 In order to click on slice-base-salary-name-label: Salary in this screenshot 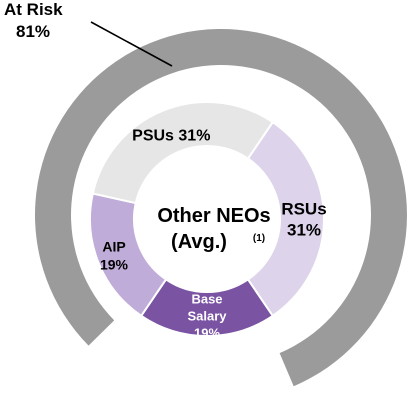, I will do `click(207, 316)`.